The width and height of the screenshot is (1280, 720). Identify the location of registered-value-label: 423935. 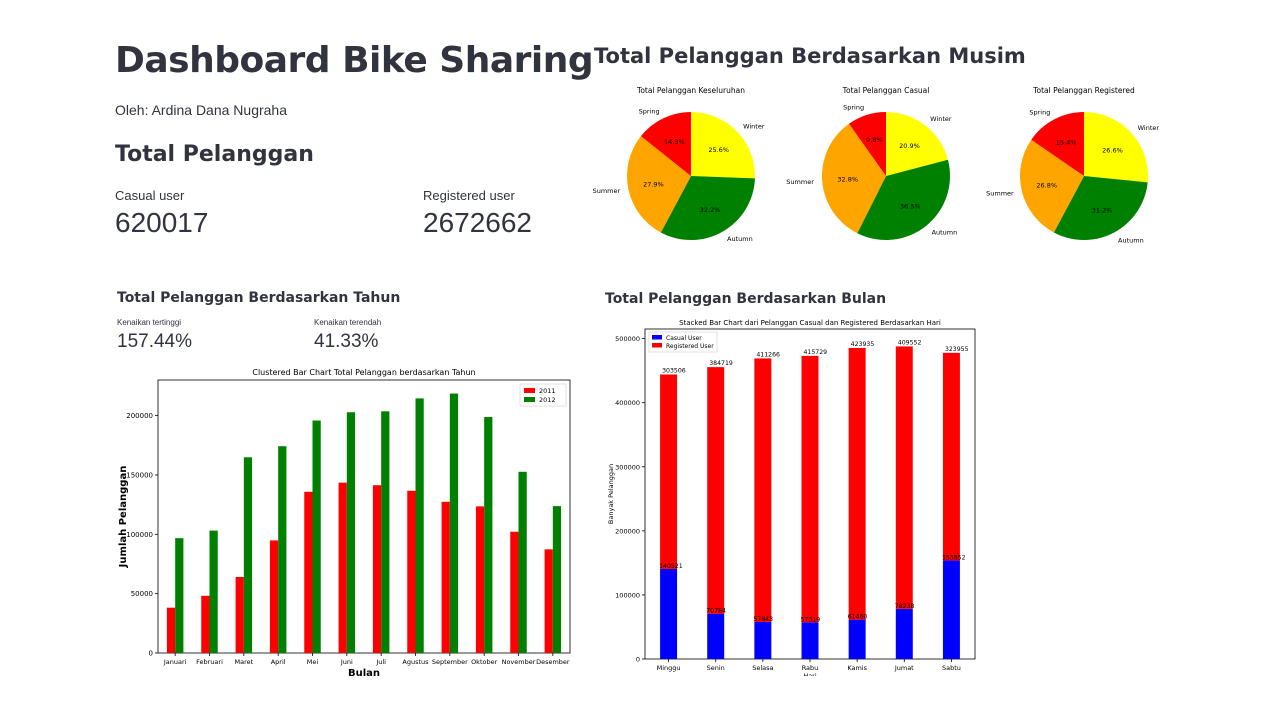
(863, 344).